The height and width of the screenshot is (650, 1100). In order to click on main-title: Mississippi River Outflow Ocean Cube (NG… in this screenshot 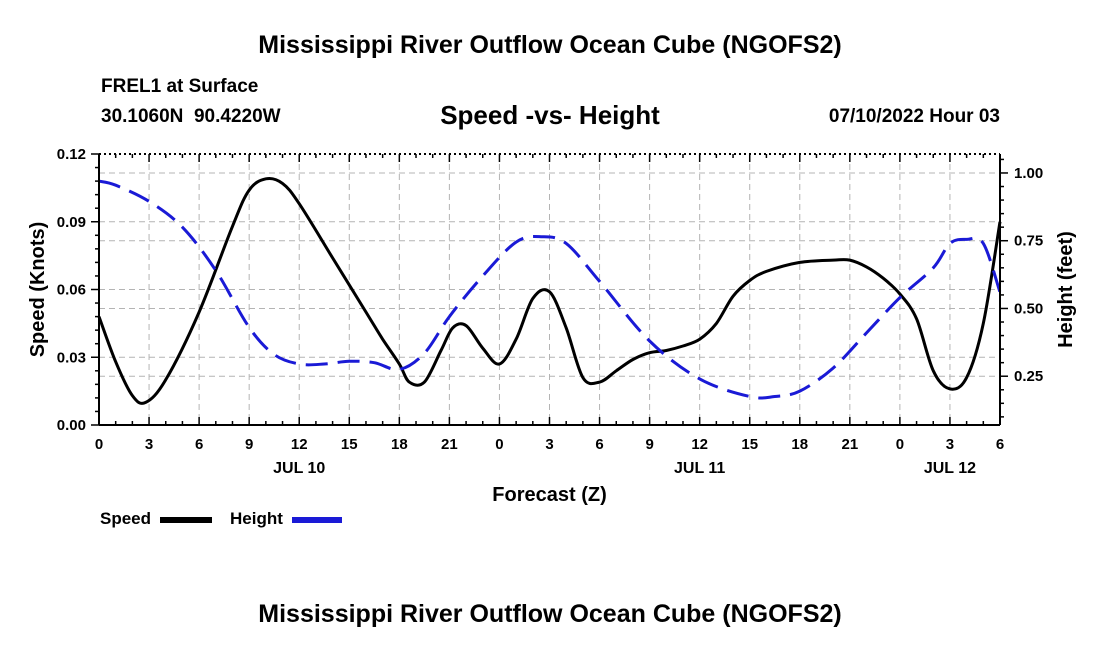, I will do `click(550, 45)`.